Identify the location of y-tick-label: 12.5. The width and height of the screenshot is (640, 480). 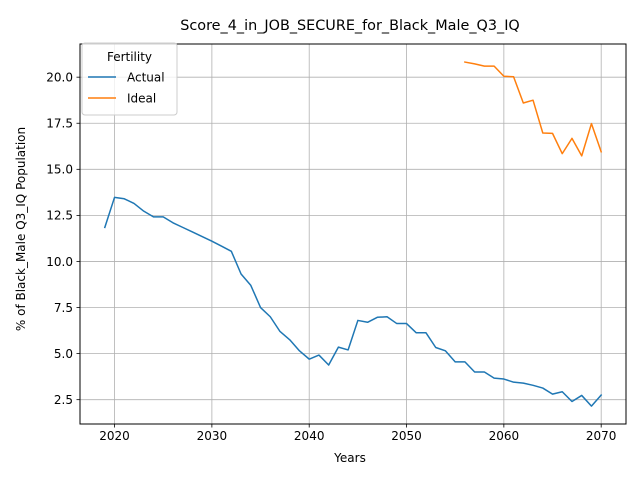
(59, 216).